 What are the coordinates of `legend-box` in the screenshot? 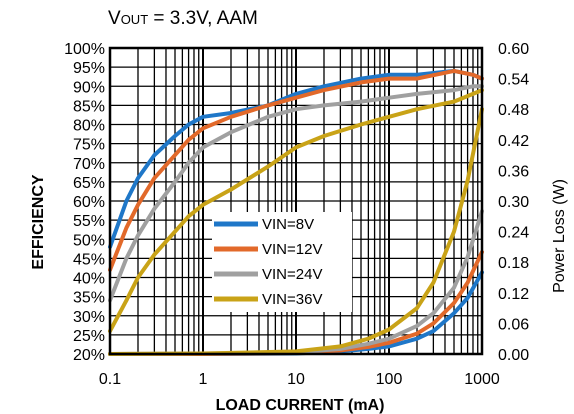 It's located at (282, 262).